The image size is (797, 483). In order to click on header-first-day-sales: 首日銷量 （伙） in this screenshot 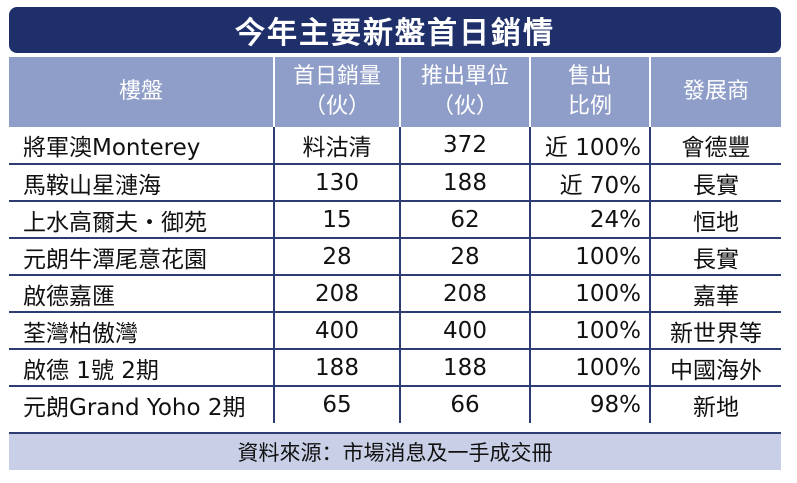, I will do `click(336, 92)`.